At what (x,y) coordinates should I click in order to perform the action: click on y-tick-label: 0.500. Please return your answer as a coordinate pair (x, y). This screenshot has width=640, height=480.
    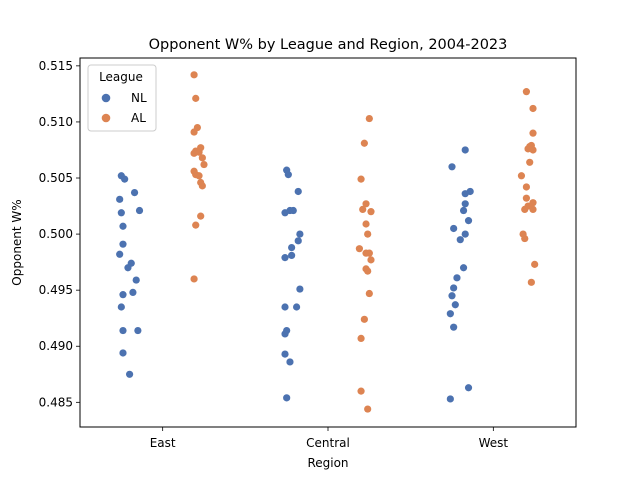
    Looking at the image, I should click on (56, 234).